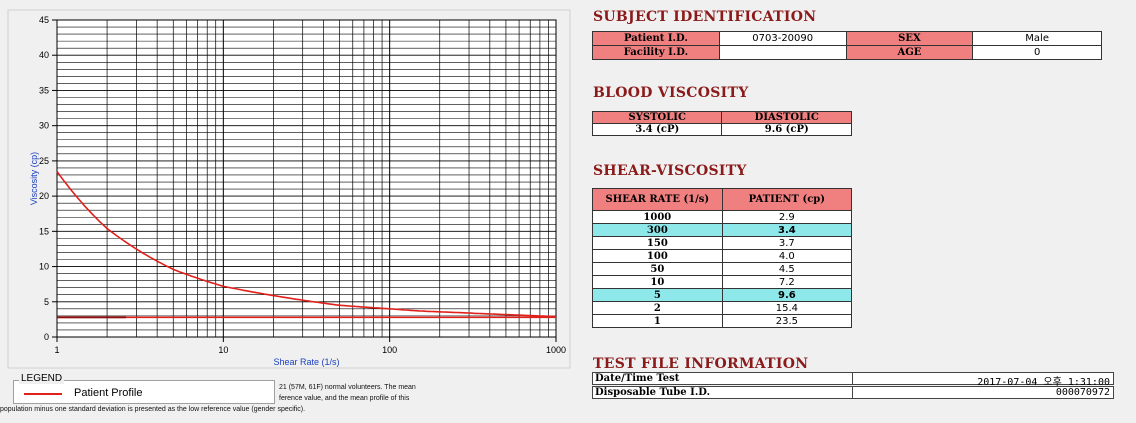 This screenshot has height=423, width=1136. What do you see at coordinates (787, 199) in the screenshot?
I see `patient-cp-header: PATIENT (cp)` at bounding box center [787, 199].